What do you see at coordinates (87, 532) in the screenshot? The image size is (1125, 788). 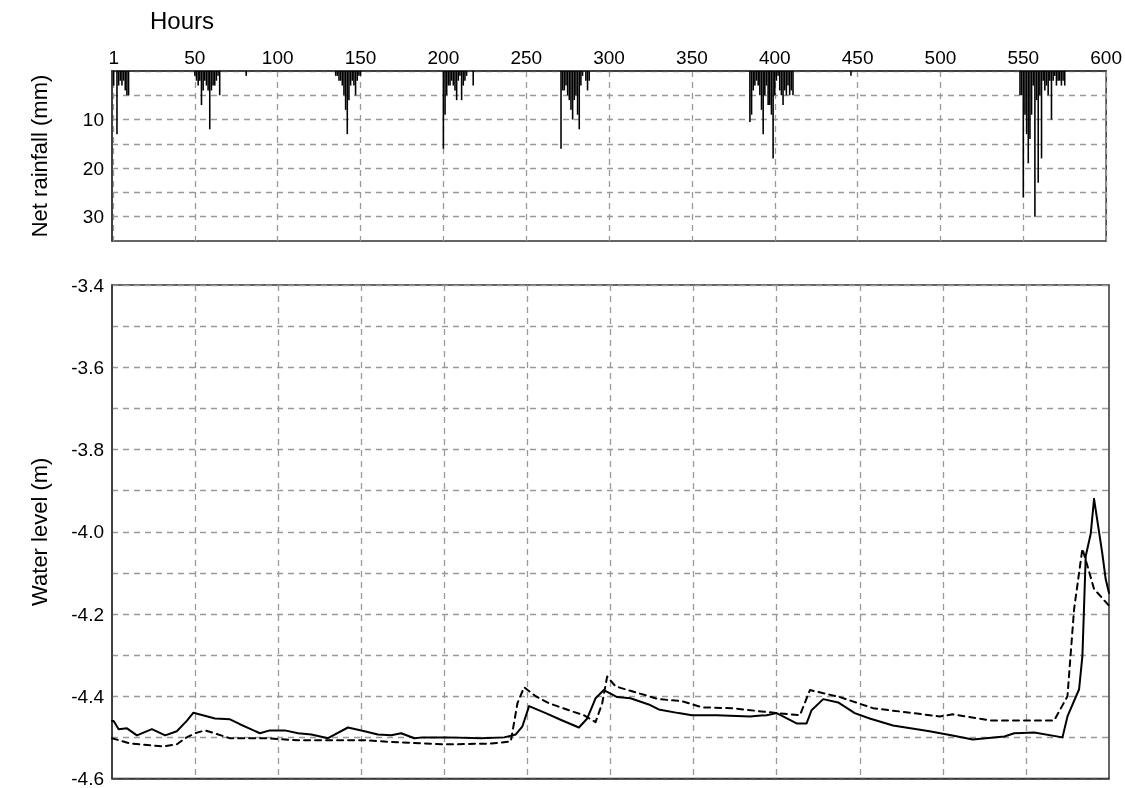 I see `y-tick-label: -4.0` at bounding box center [87, 532].